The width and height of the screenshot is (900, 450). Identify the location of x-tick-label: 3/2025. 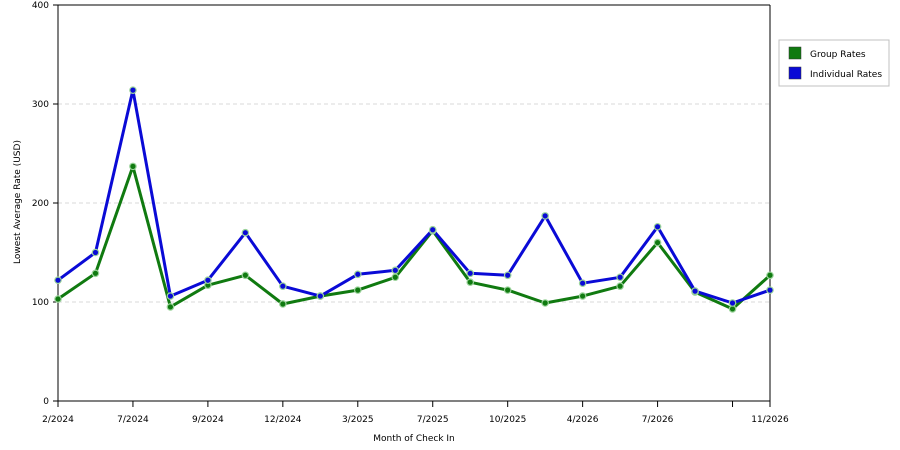
(358, 420).